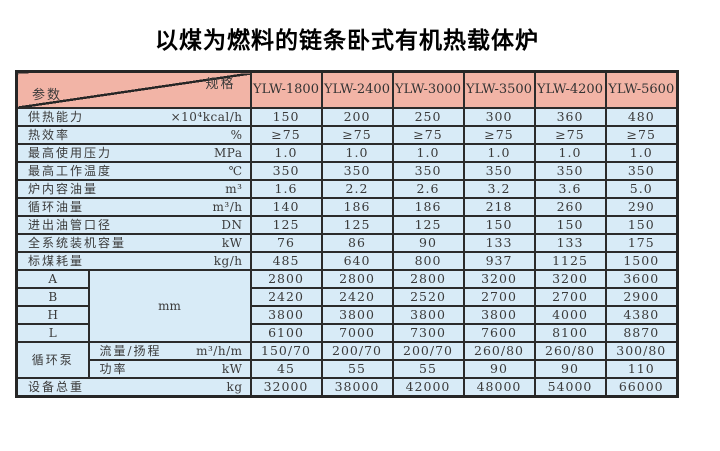  I want to click on table-row-max-pressure: 最高使用压力 MPa 1.0 1.0 1.0 1.0 1.0 1.0, so click(347, 152).